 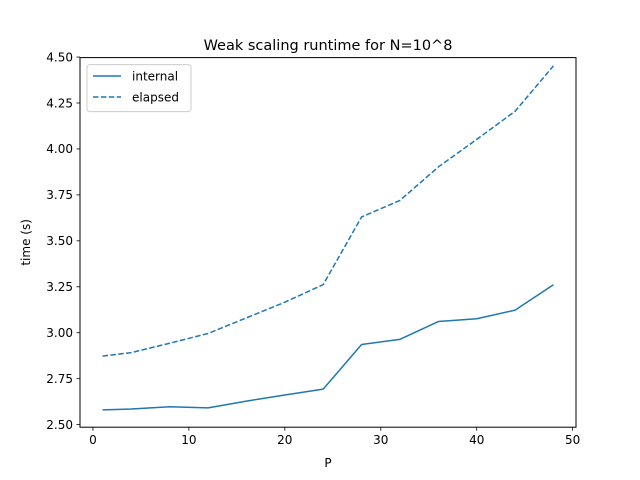 I want to click on x-axis-ticks: 0 10 20 30 40 50, so click(x=334, y=437).